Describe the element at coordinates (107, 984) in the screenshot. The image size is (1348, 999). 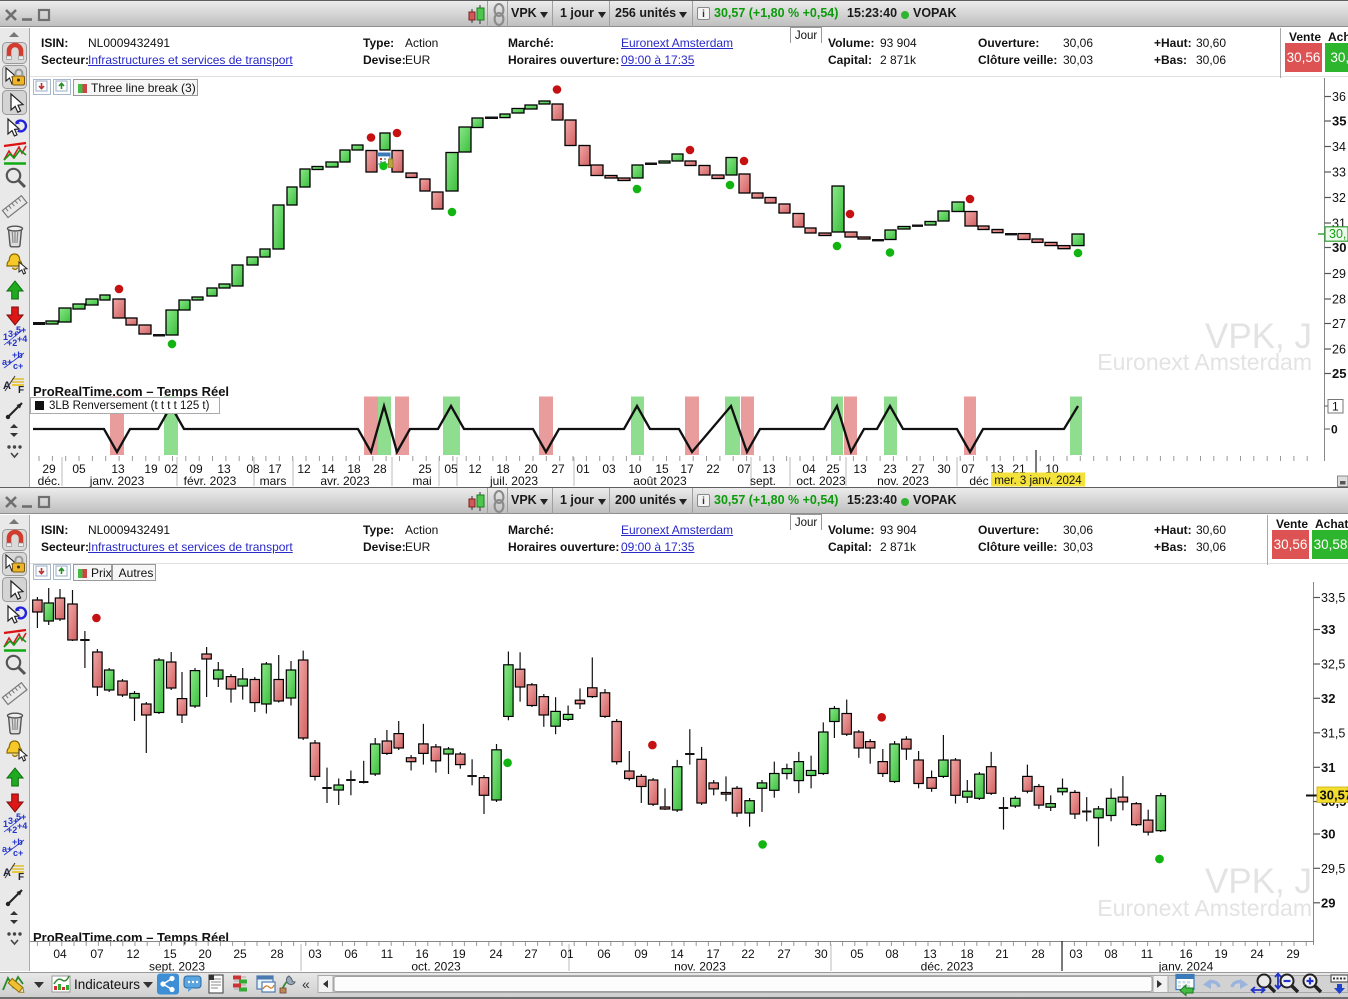
I see `svg-text: Indicateurs` at that location.